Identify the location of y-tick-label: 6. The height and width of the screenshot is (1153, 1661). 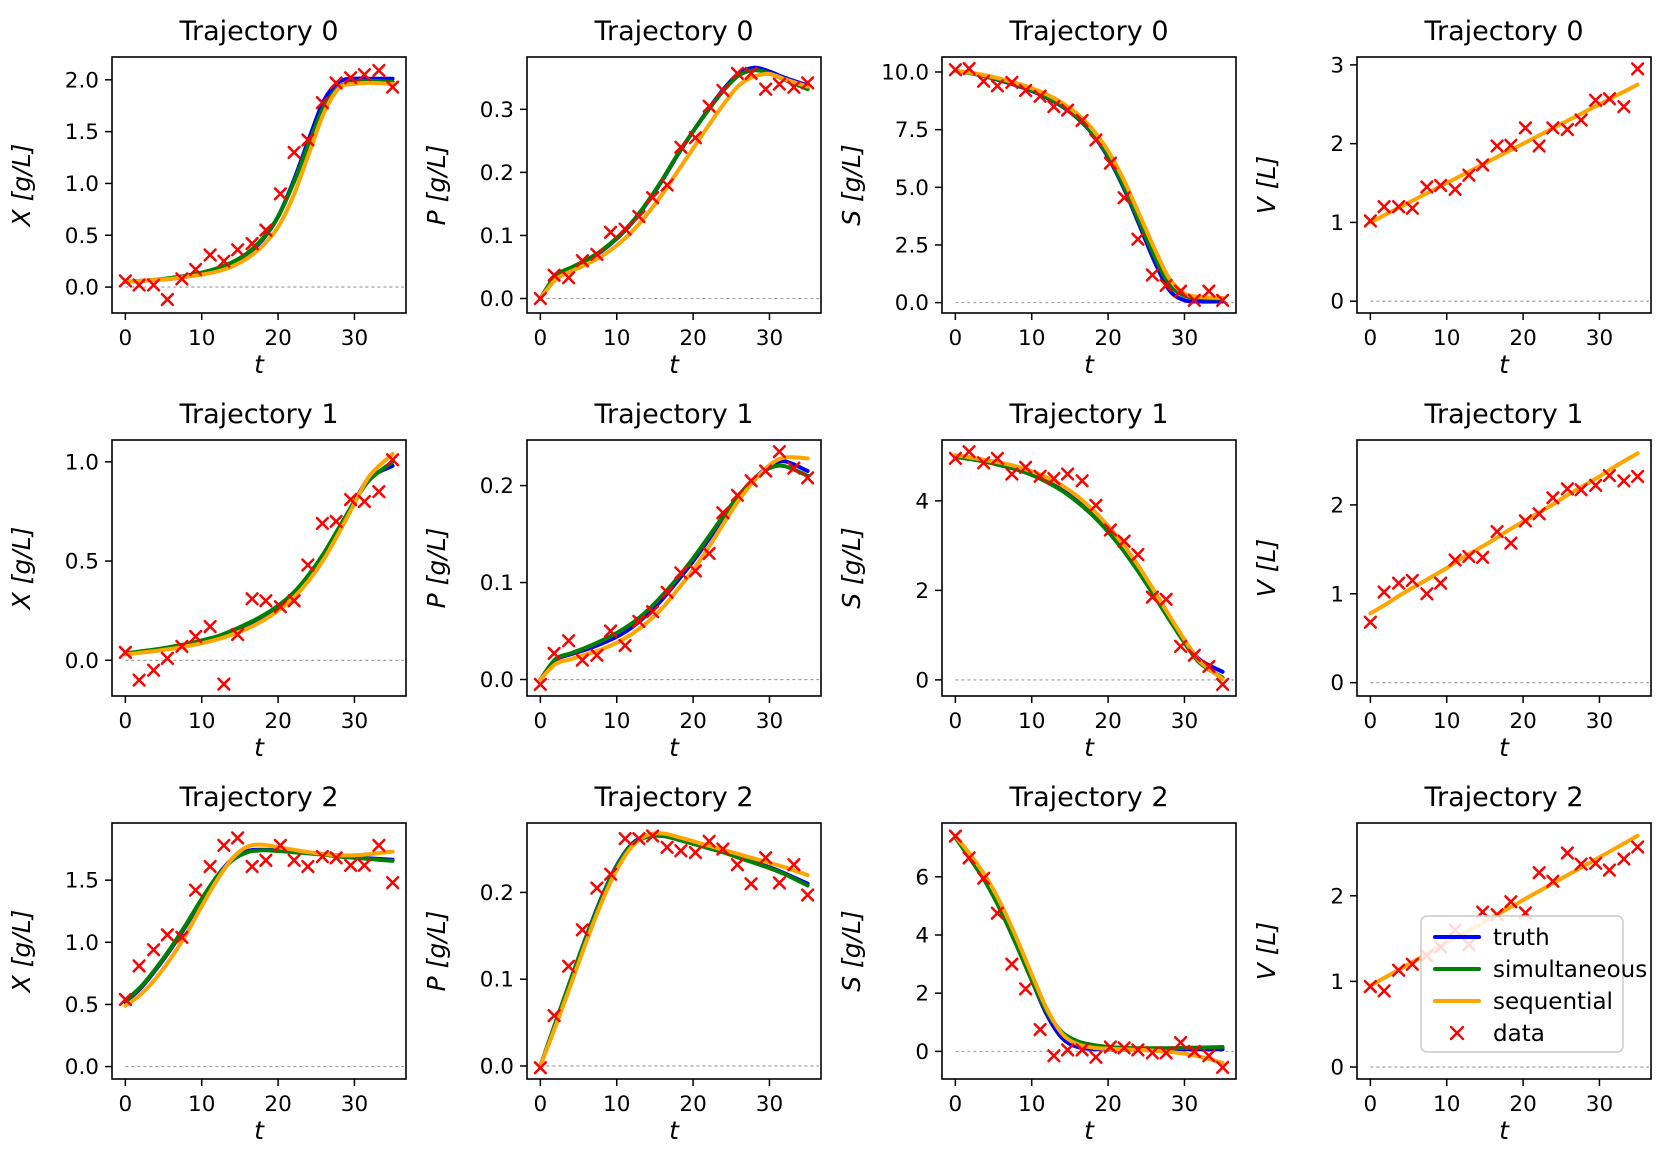
(922, 877).